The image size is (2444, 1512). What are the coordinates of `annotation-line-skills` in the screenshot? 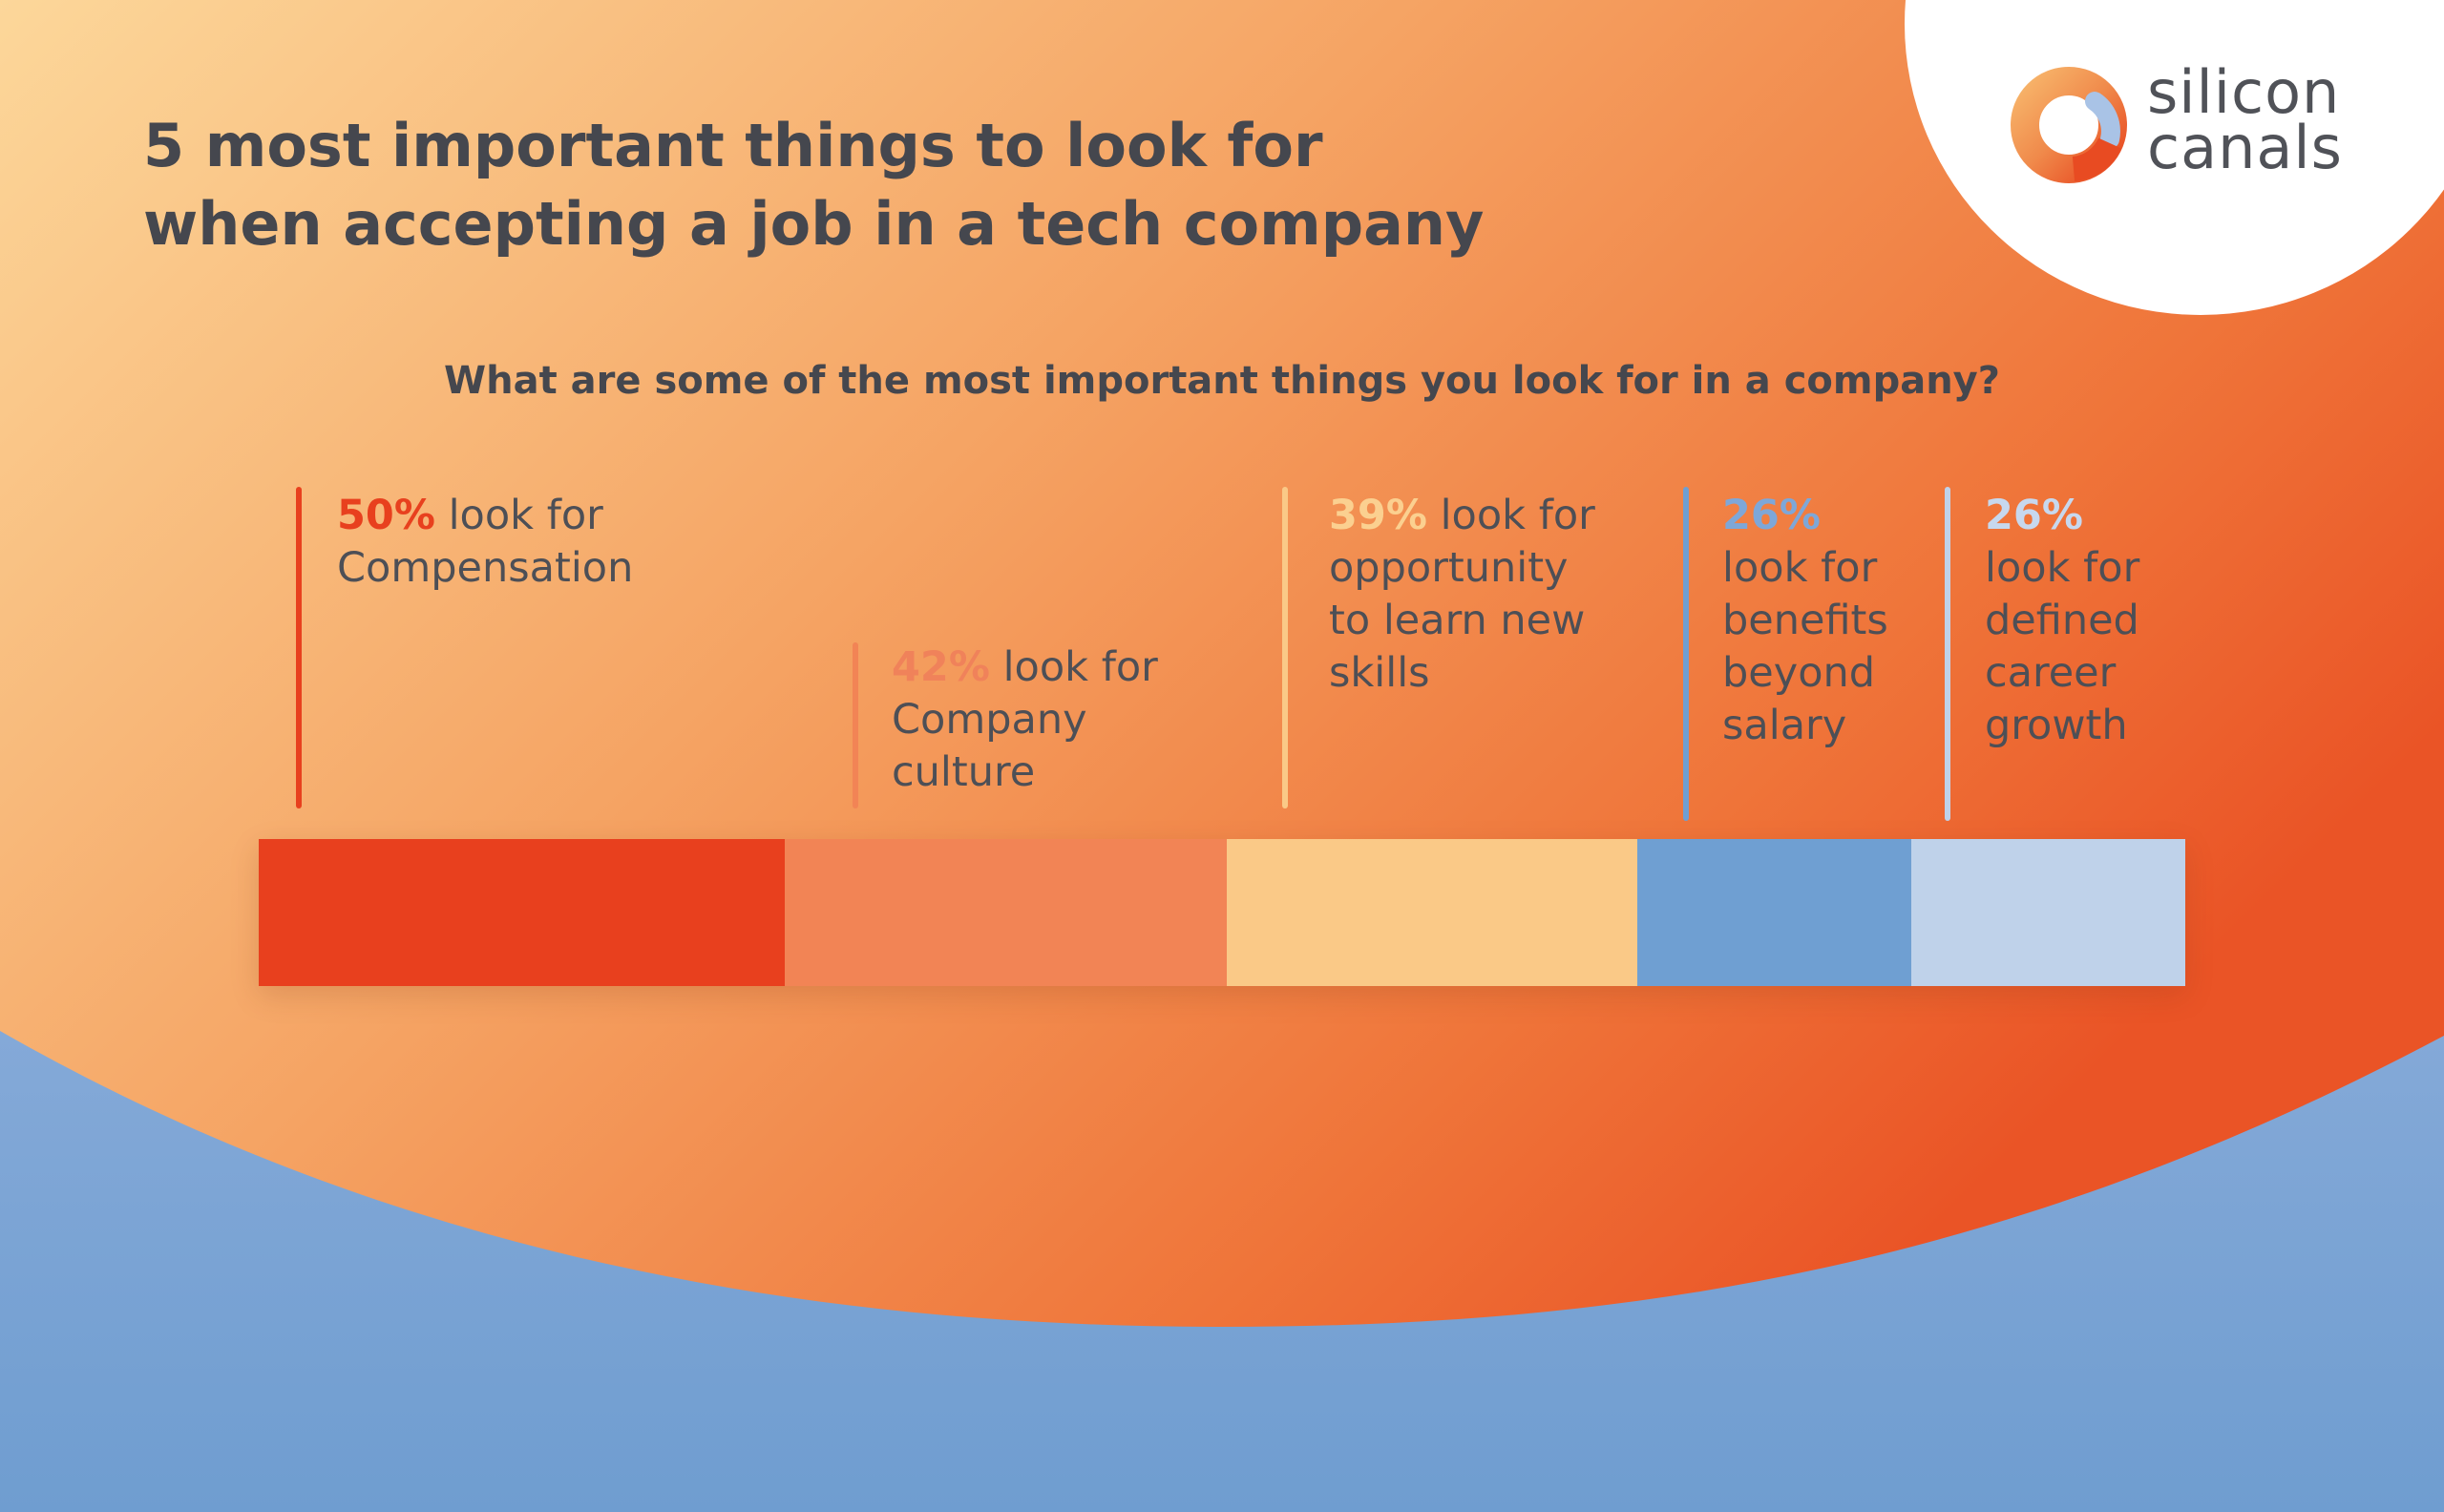 It's located at (1285, 648).